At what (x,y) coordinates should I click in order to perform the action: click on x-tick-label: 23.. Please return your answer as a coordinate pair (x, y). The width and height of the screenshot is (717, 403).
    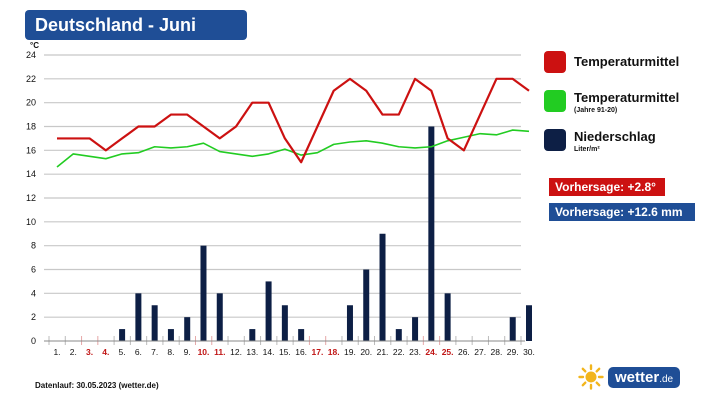
    Looking at the image, I should click on (415, 352).